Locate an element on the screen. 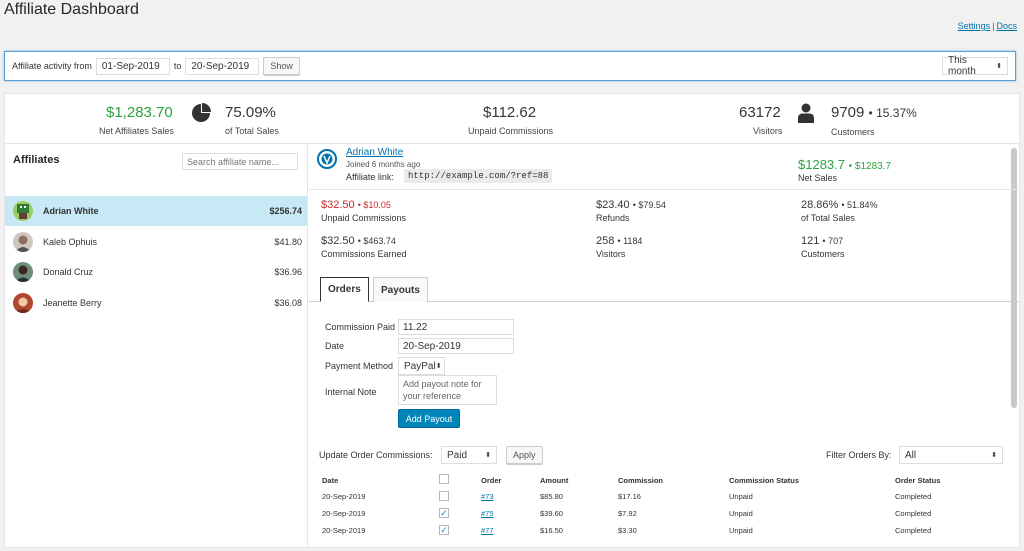 Image resolution: width=1024 pixels, height=551 pixels. pie-chart-icon is located at coordinates (201, 112).